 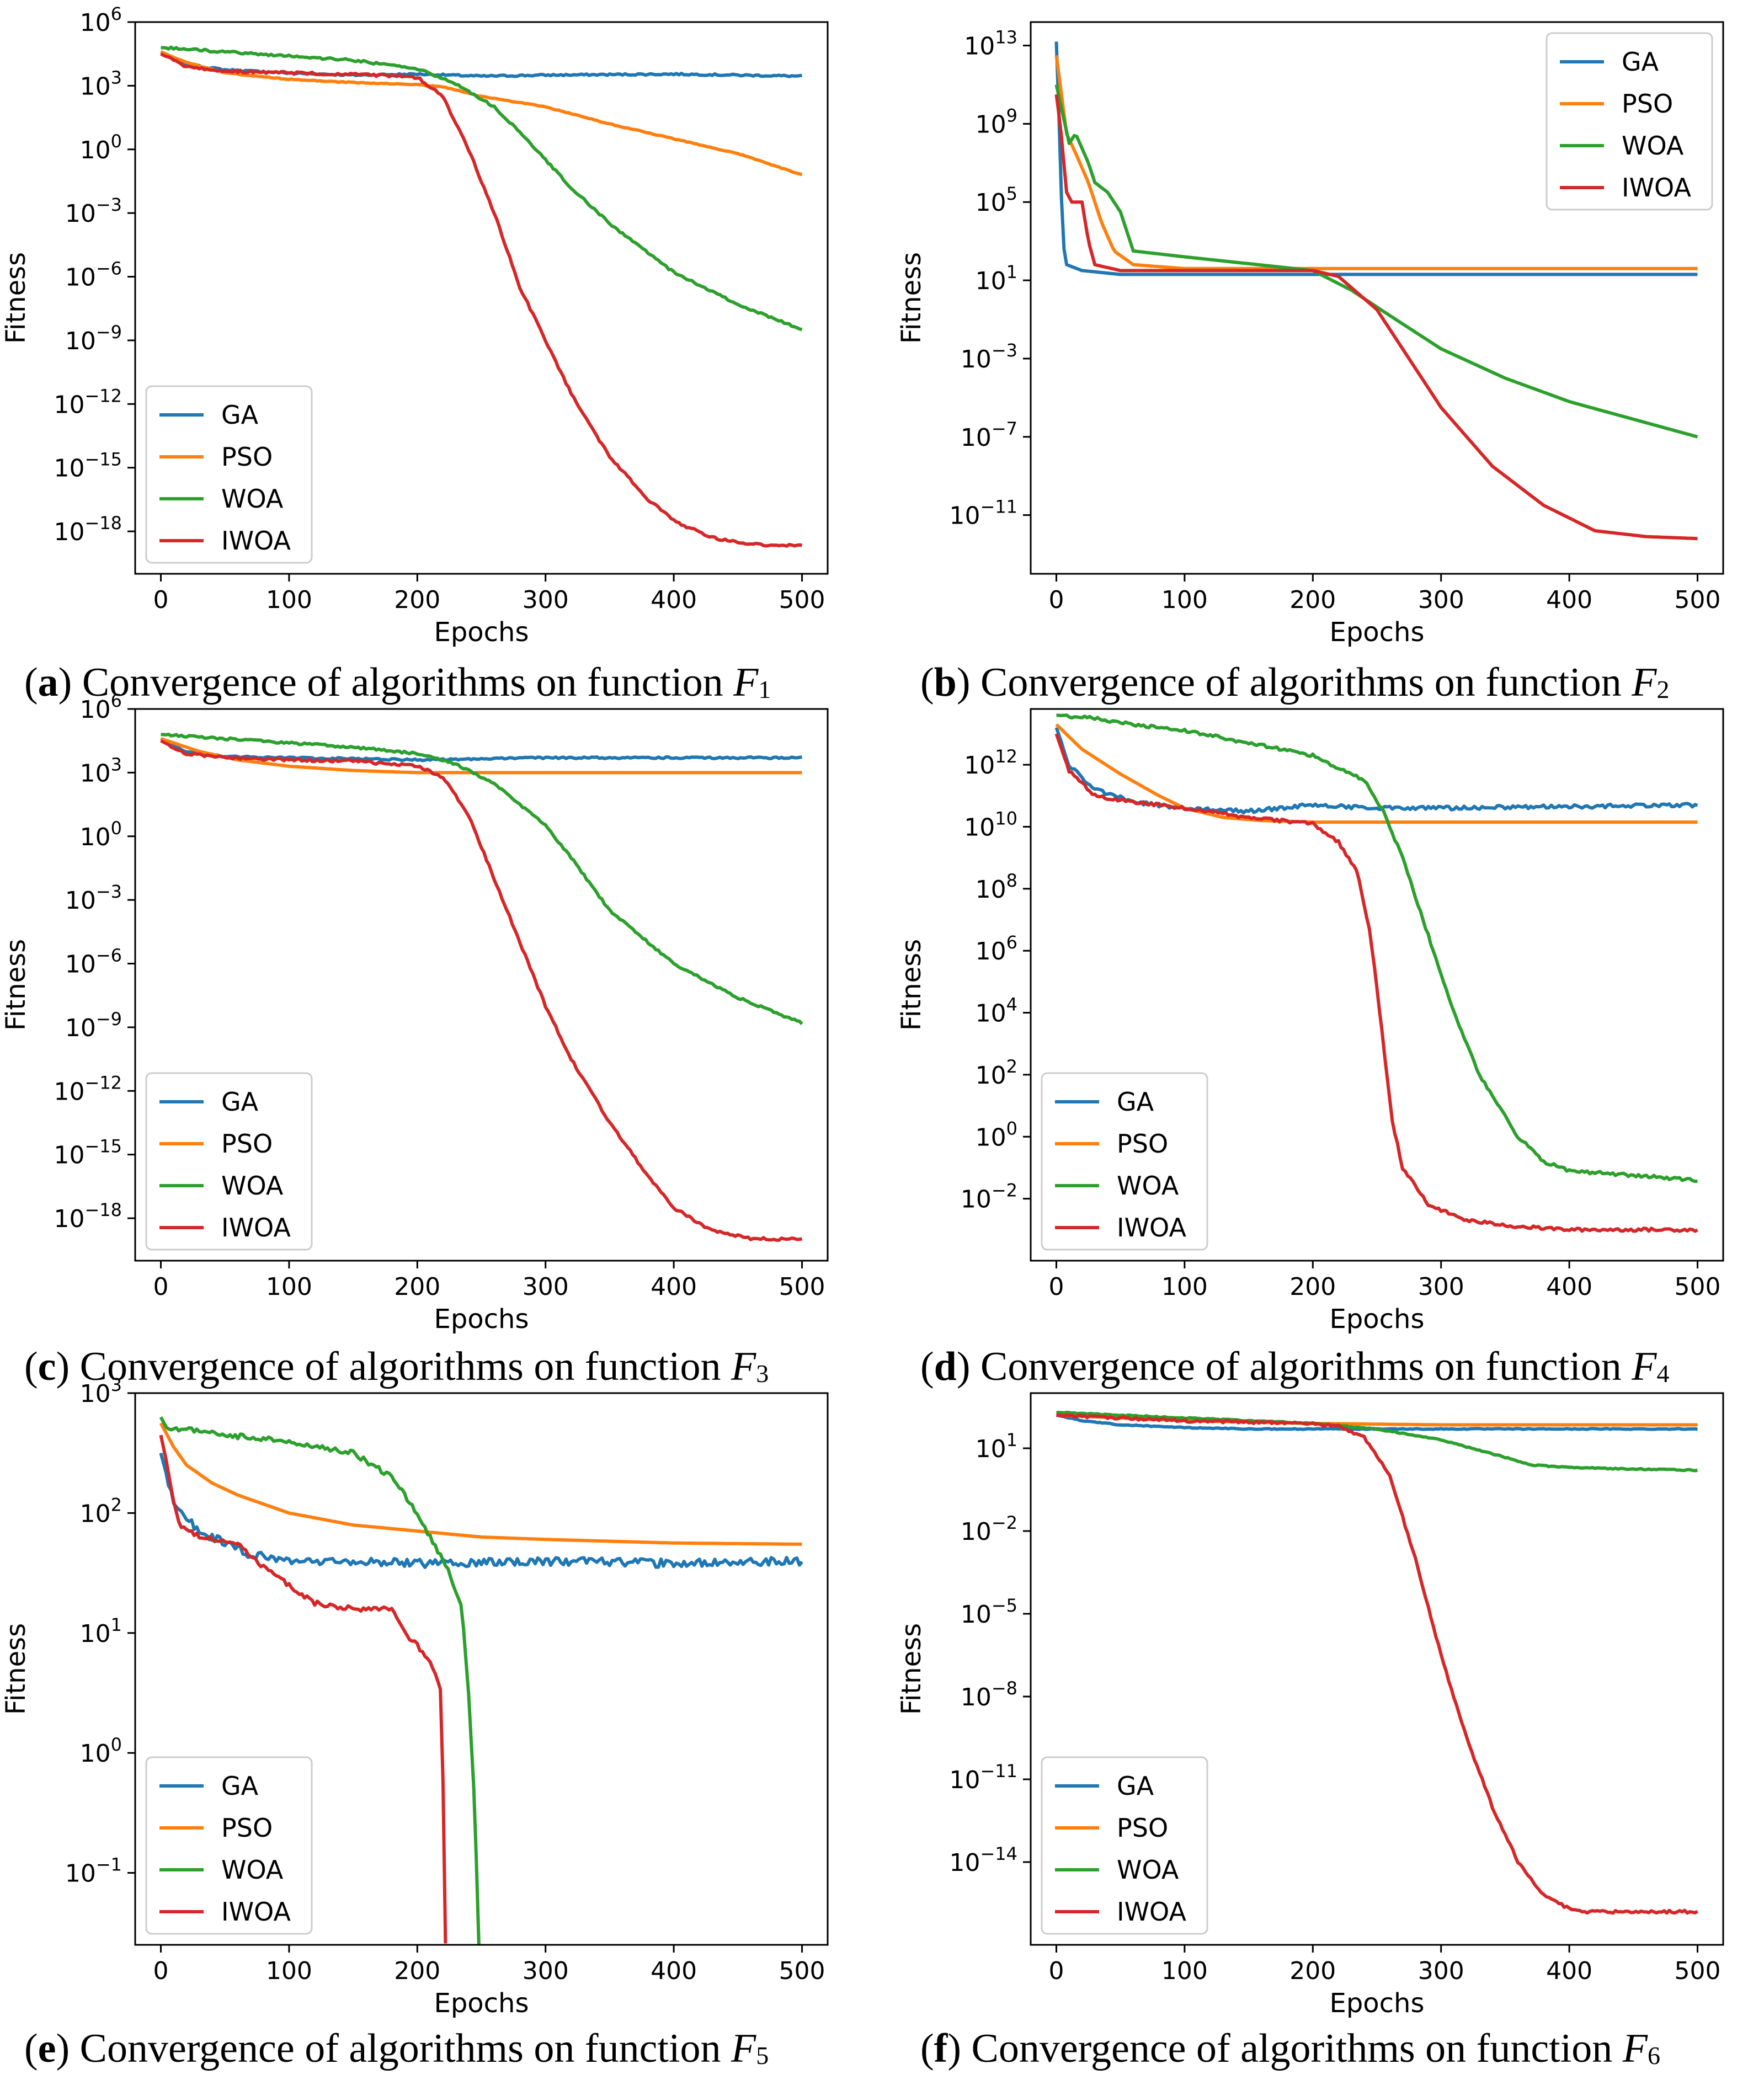 What do you see at coordinates (101, 20) in the screenshot?
I see `y-tick-label-a: 10⁶` at bounding box center [101, 20].